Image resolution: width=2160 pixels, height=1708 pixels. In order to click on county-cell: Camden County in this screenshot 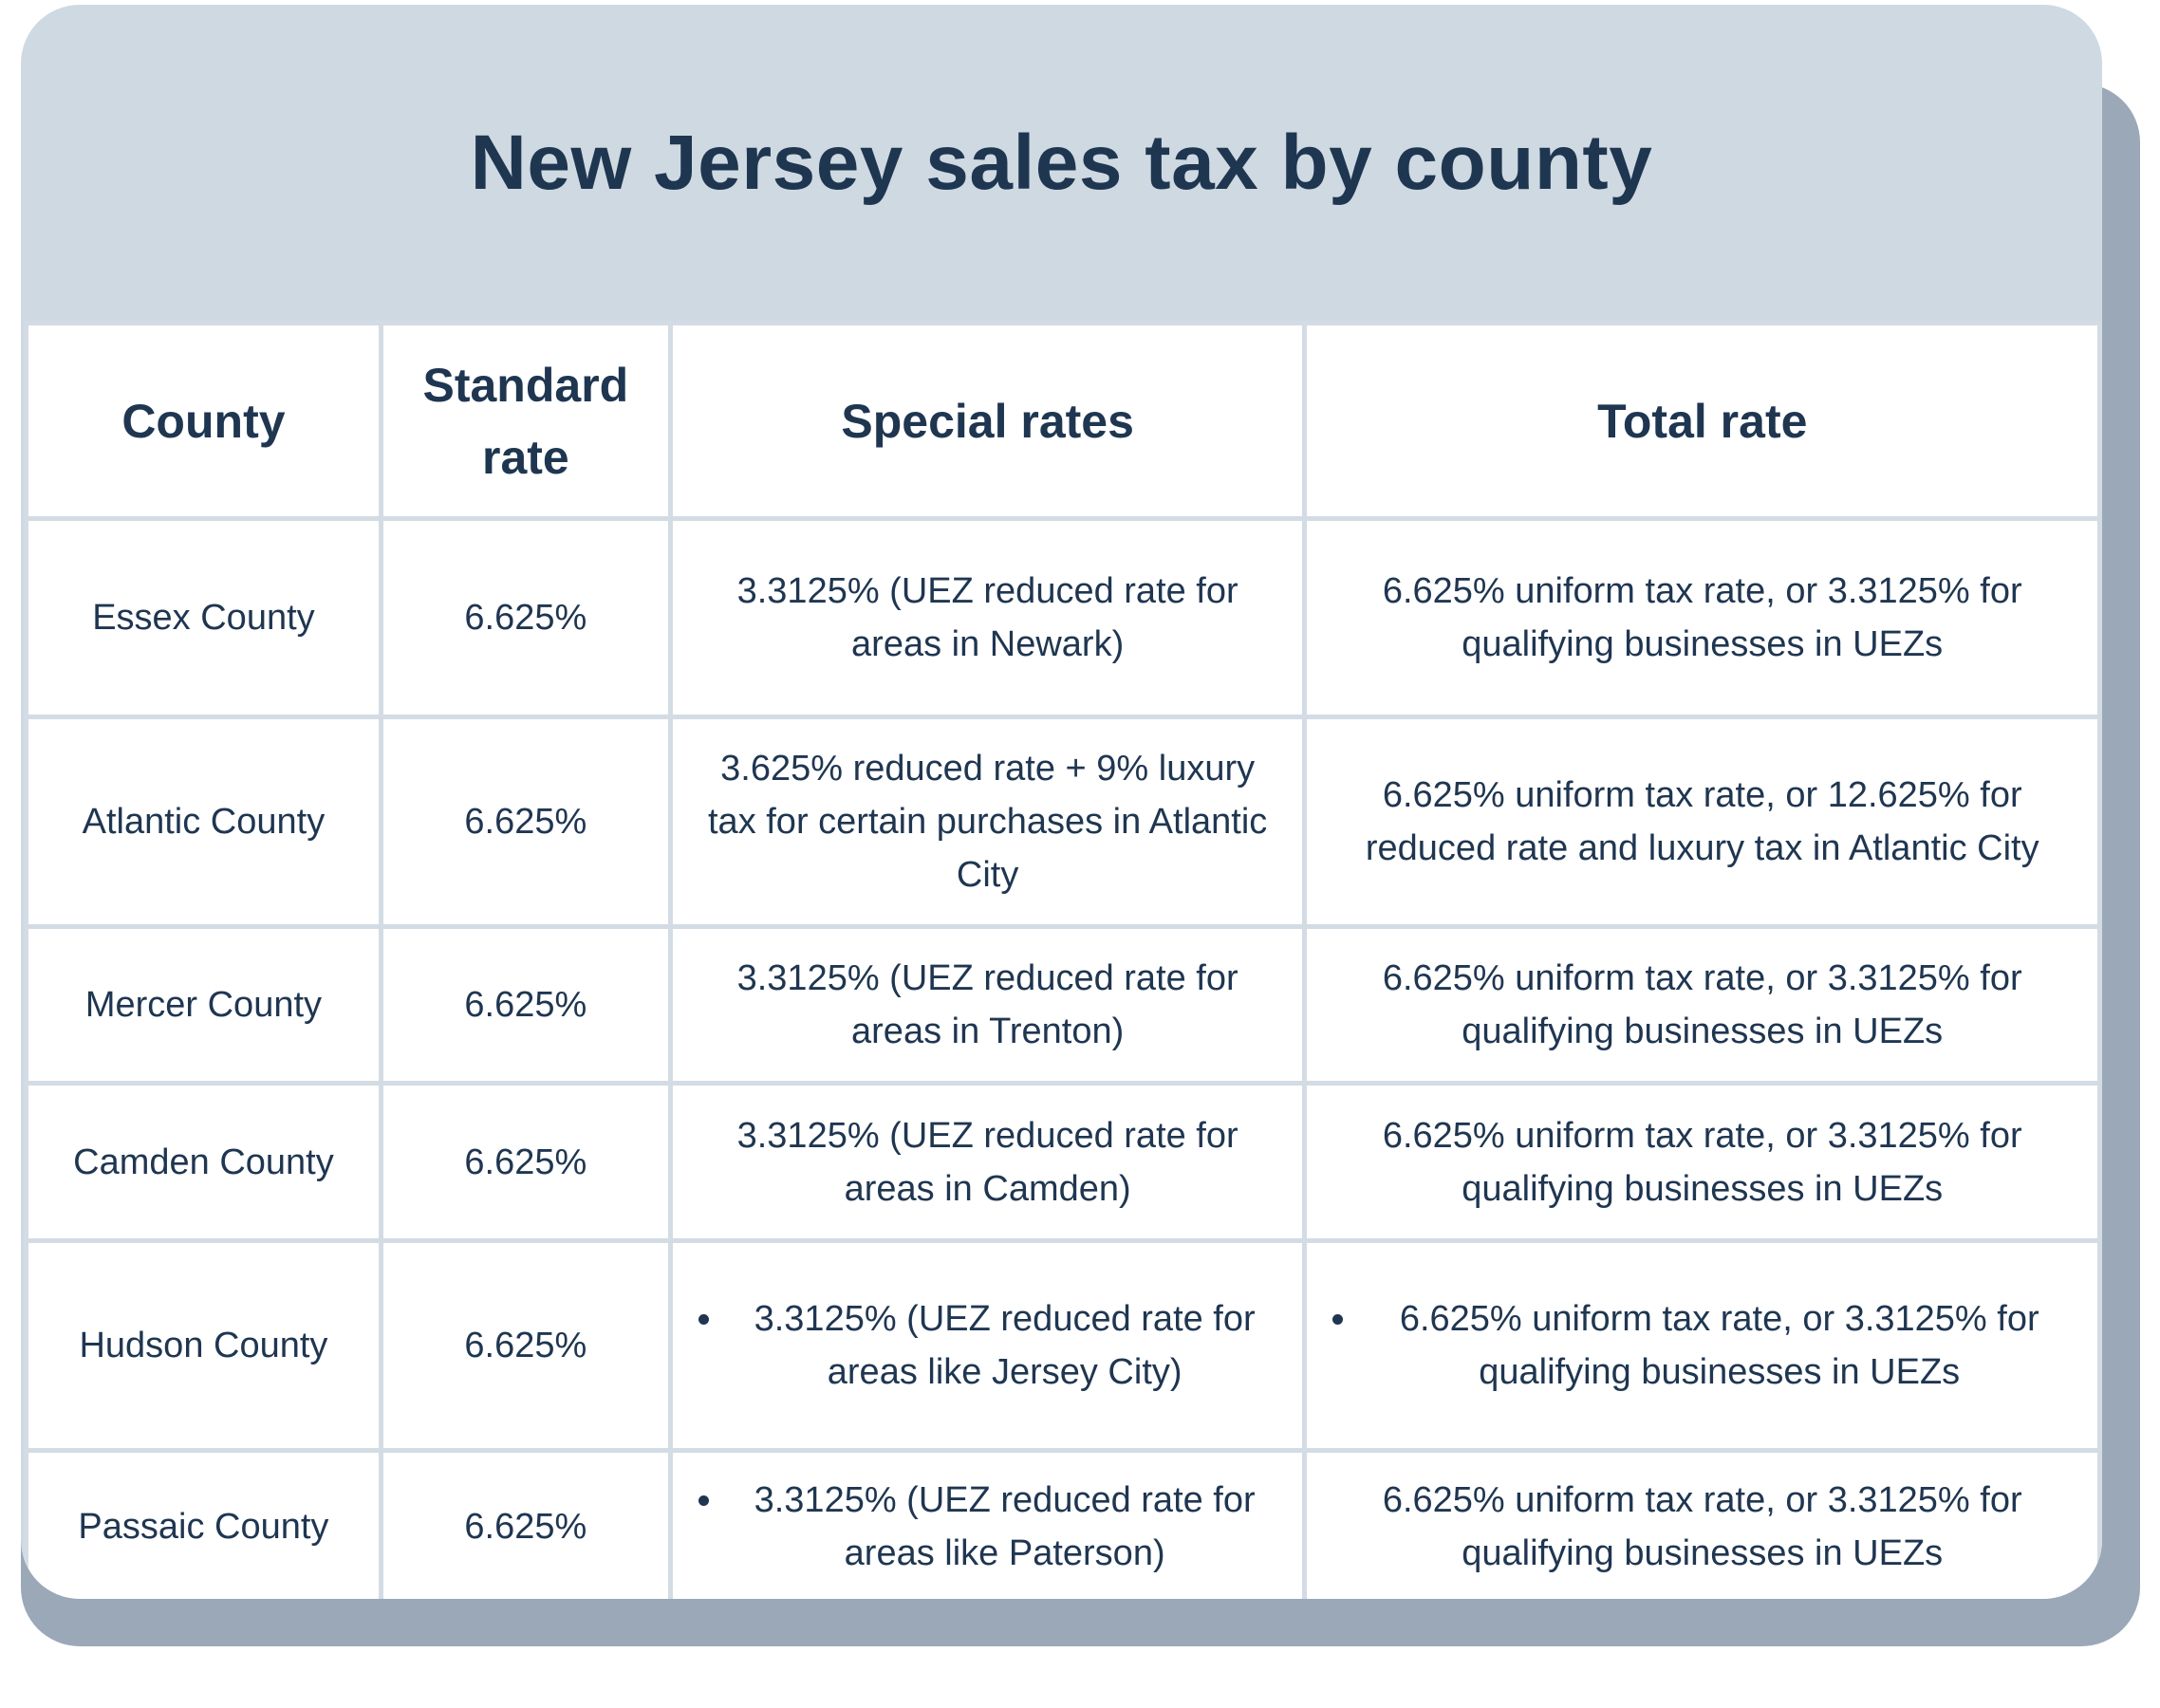, I will do `click(204, 1162)`.